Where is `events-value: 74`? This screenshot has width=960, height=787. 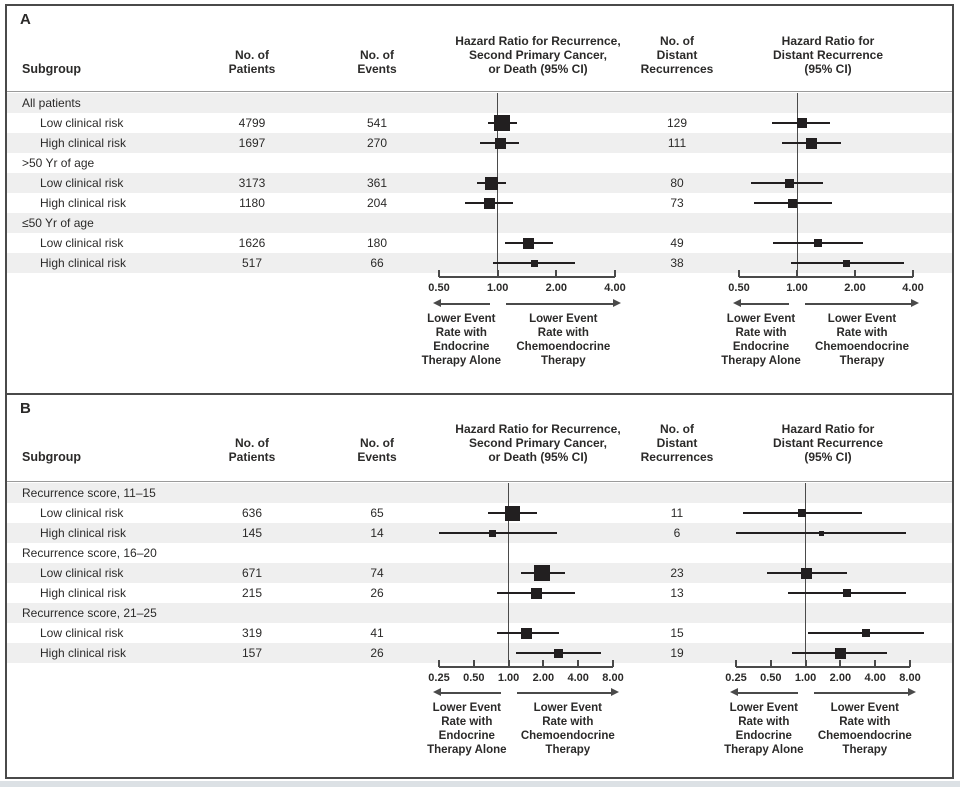
events-value: 74 is located at coordinates (377, 573).